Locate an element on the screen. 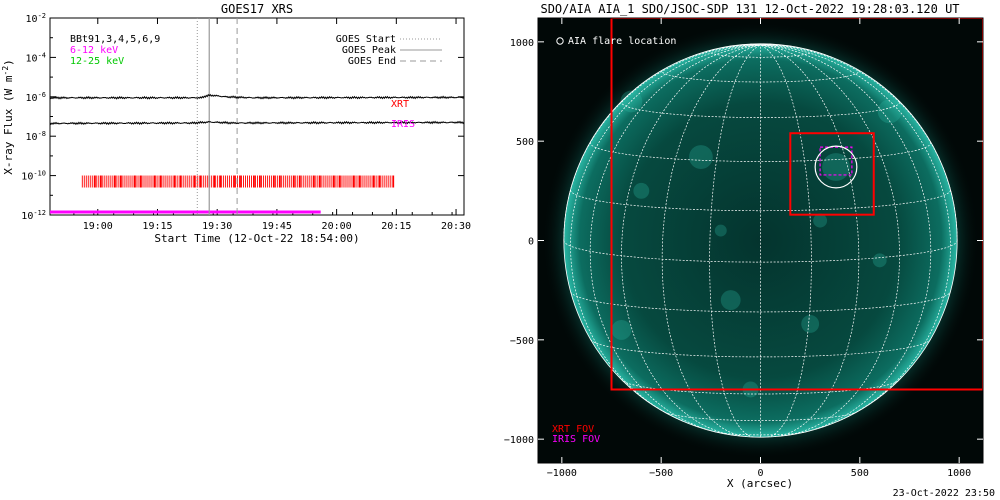  aia-y-tick-label-4: 1000 is located at coordinates (522, 43).